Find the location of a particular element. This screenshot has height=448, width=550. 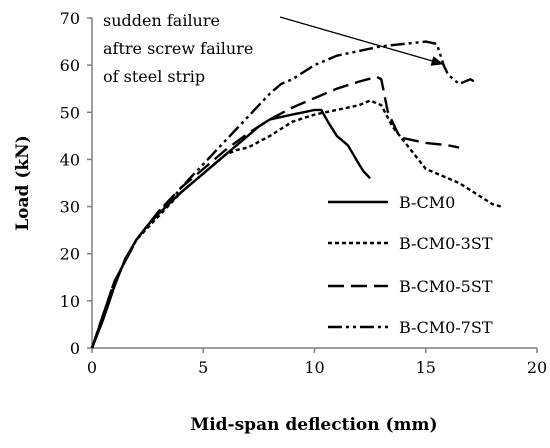

y-tick-label: 30 is located at coordinates (70, 207).